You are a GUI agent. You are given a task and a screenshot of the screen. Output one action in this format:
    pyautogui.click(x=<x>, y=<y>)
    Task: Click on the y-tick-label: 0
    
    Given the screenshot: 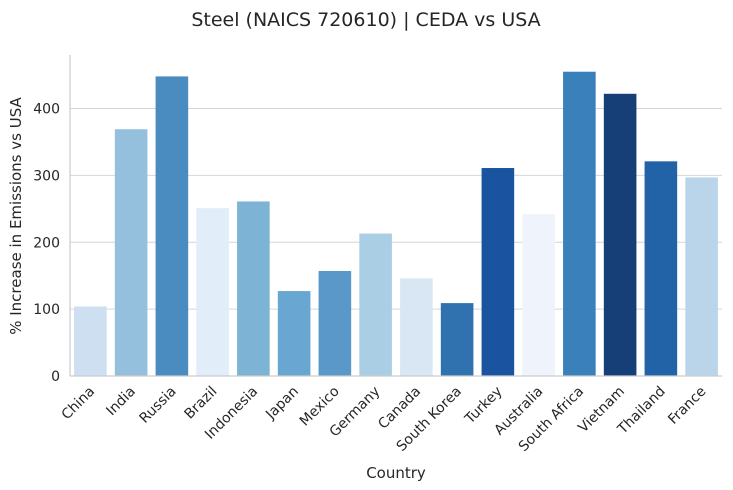 What is the action you would take?
    pyautogui.click(x=55, y=377)
    